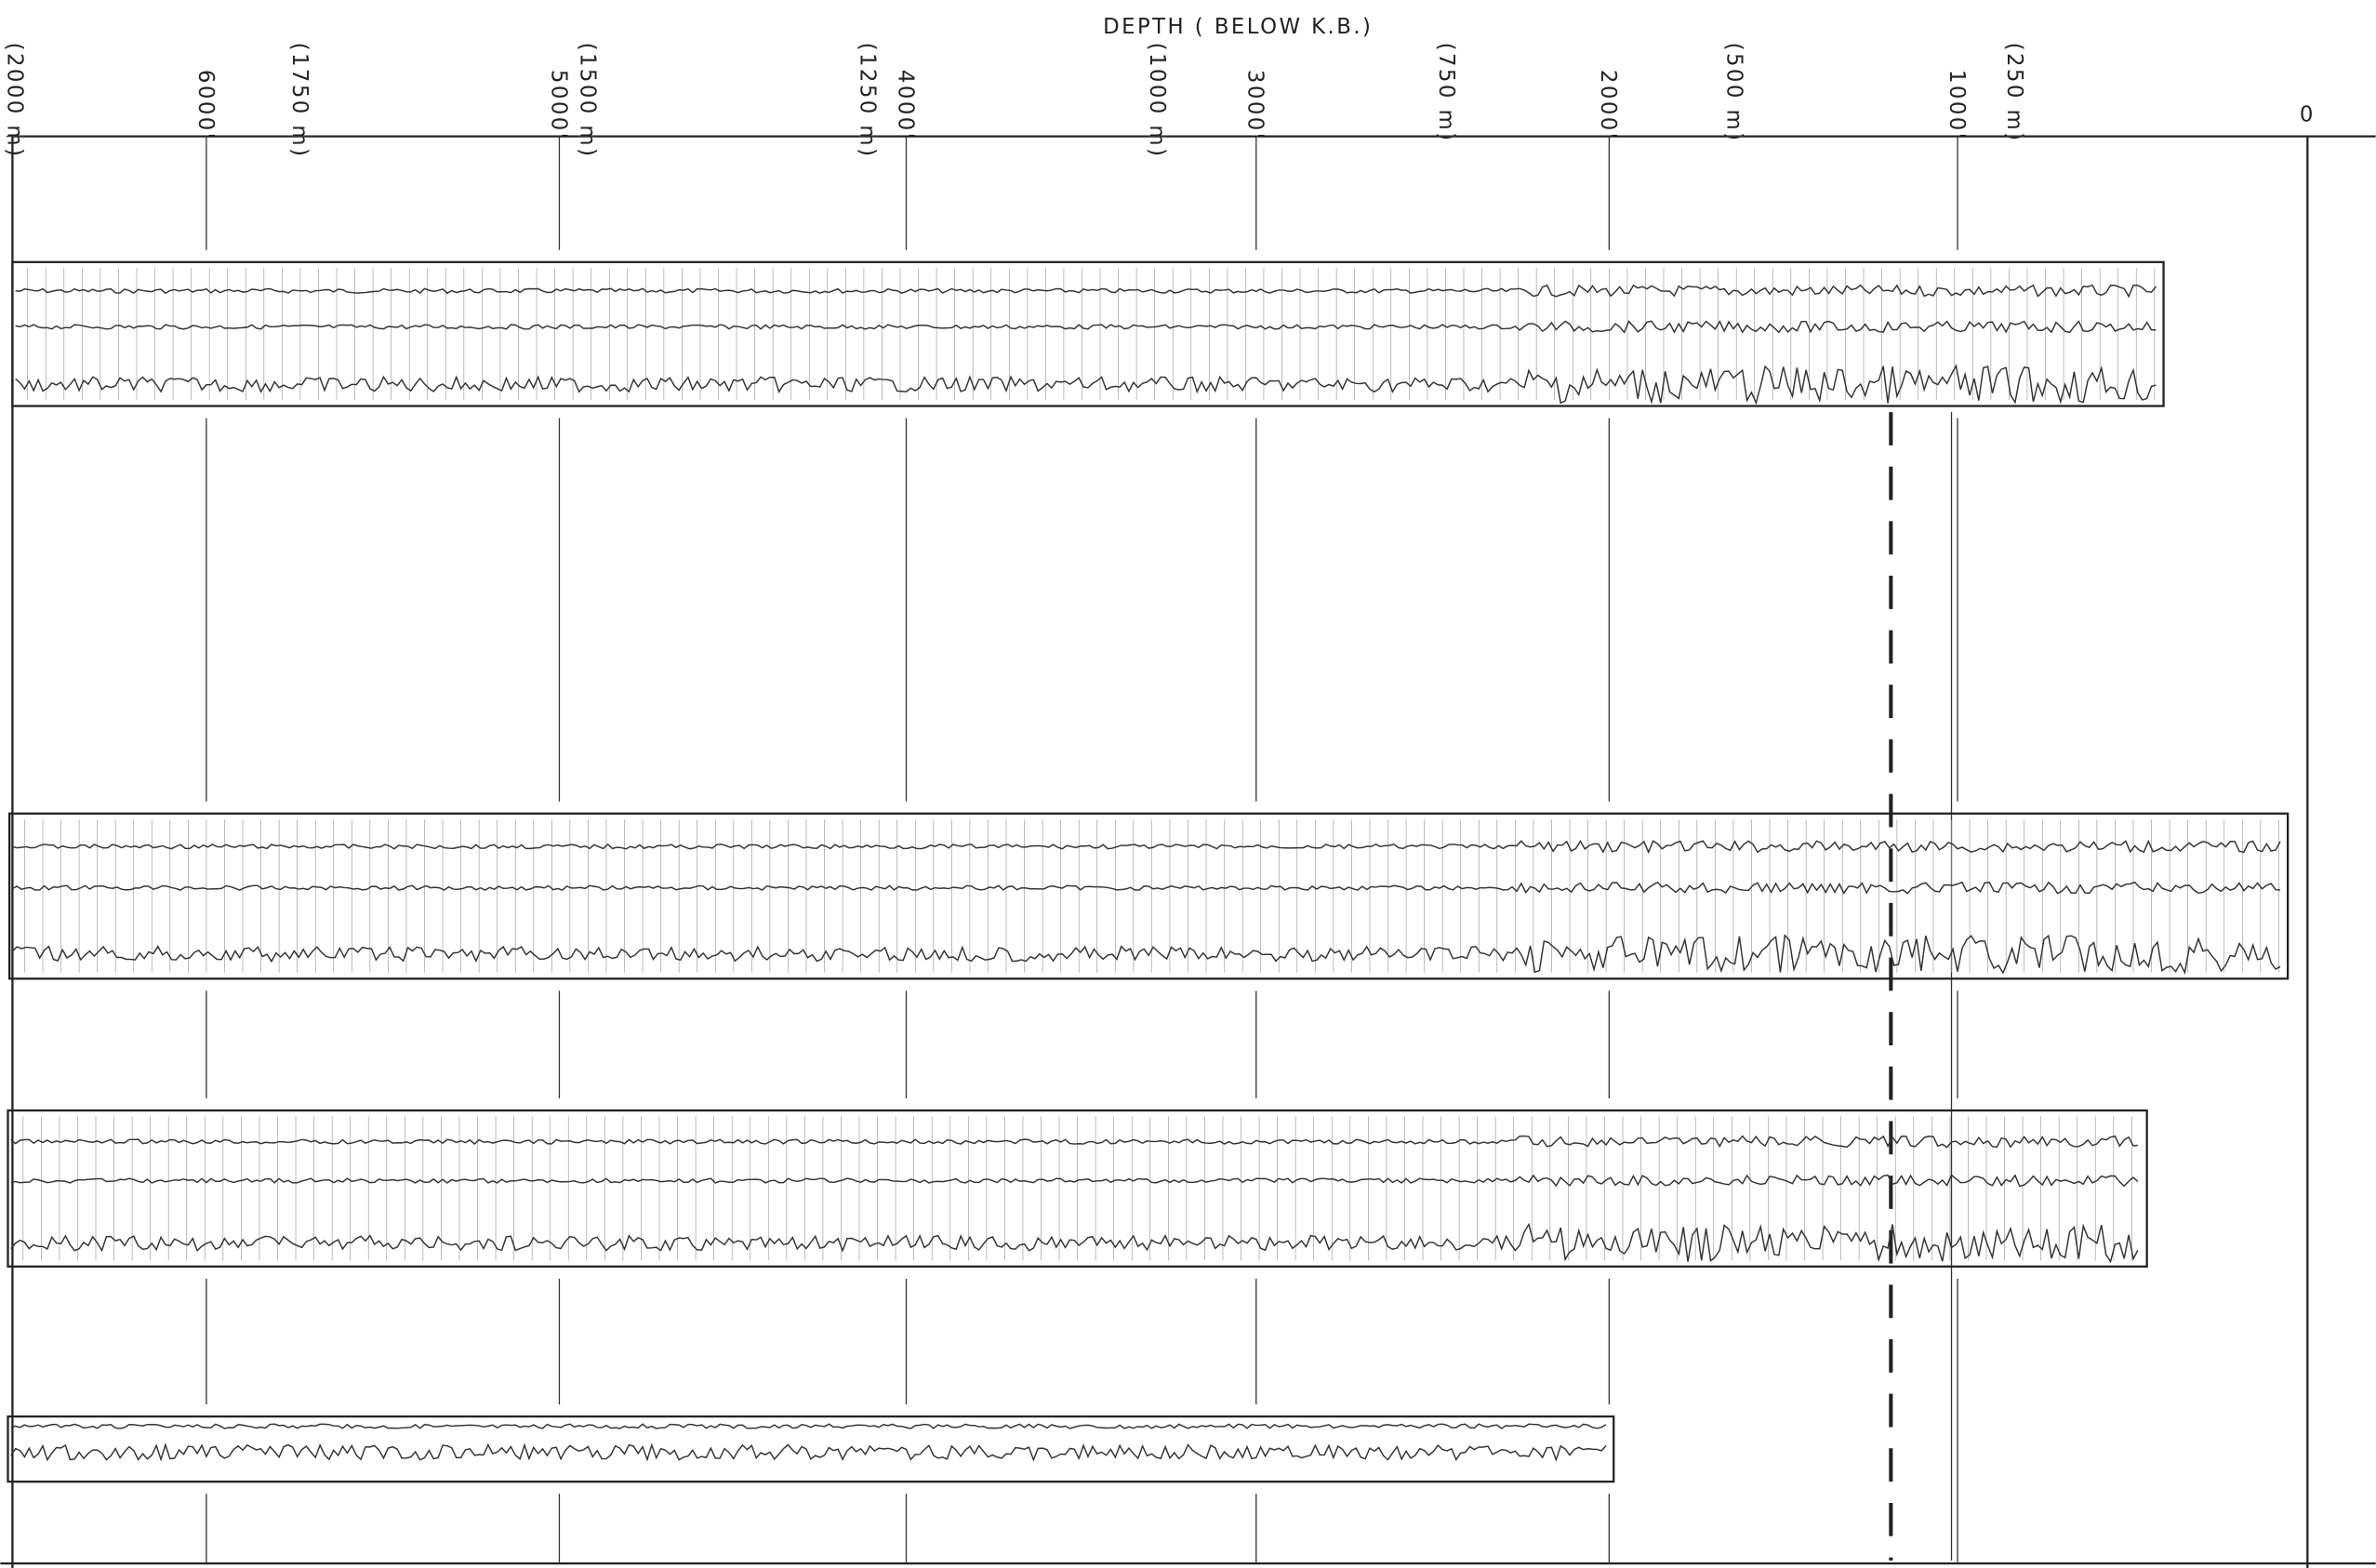  Describe the element at coordinates (587, 101) in the screenshot. I see `depth-meter-label: (1500 m)` at that location.